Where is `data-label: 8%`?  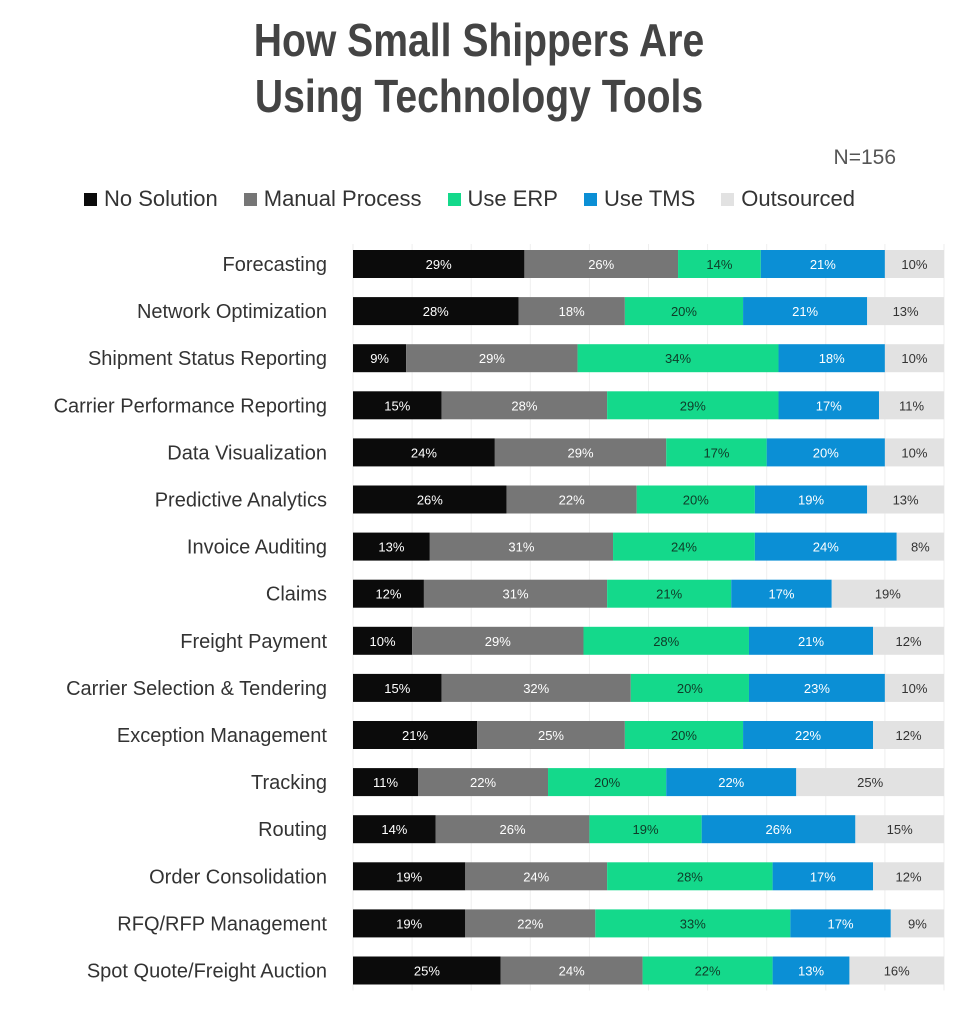 data-label: 8% is located at coordinates (920, 547).